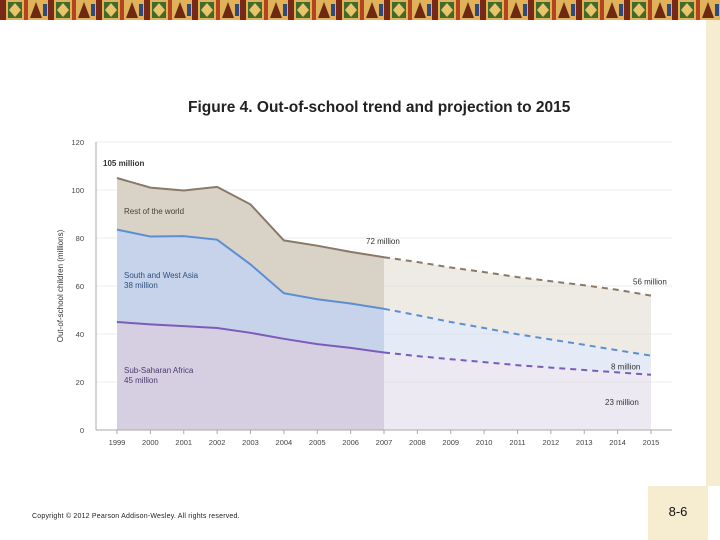 The image size is (720, 540). I want to click on area-asia-actual, so click(250, 291).